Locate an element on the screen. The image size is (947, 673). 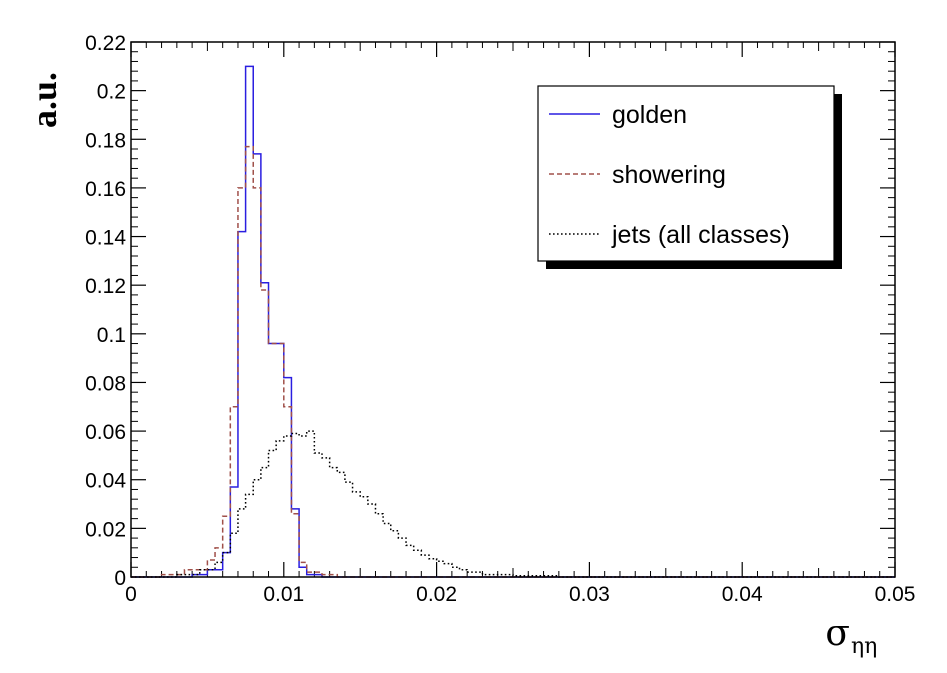
x-tick-label: 0.04 is located at coordinates (742, 594).